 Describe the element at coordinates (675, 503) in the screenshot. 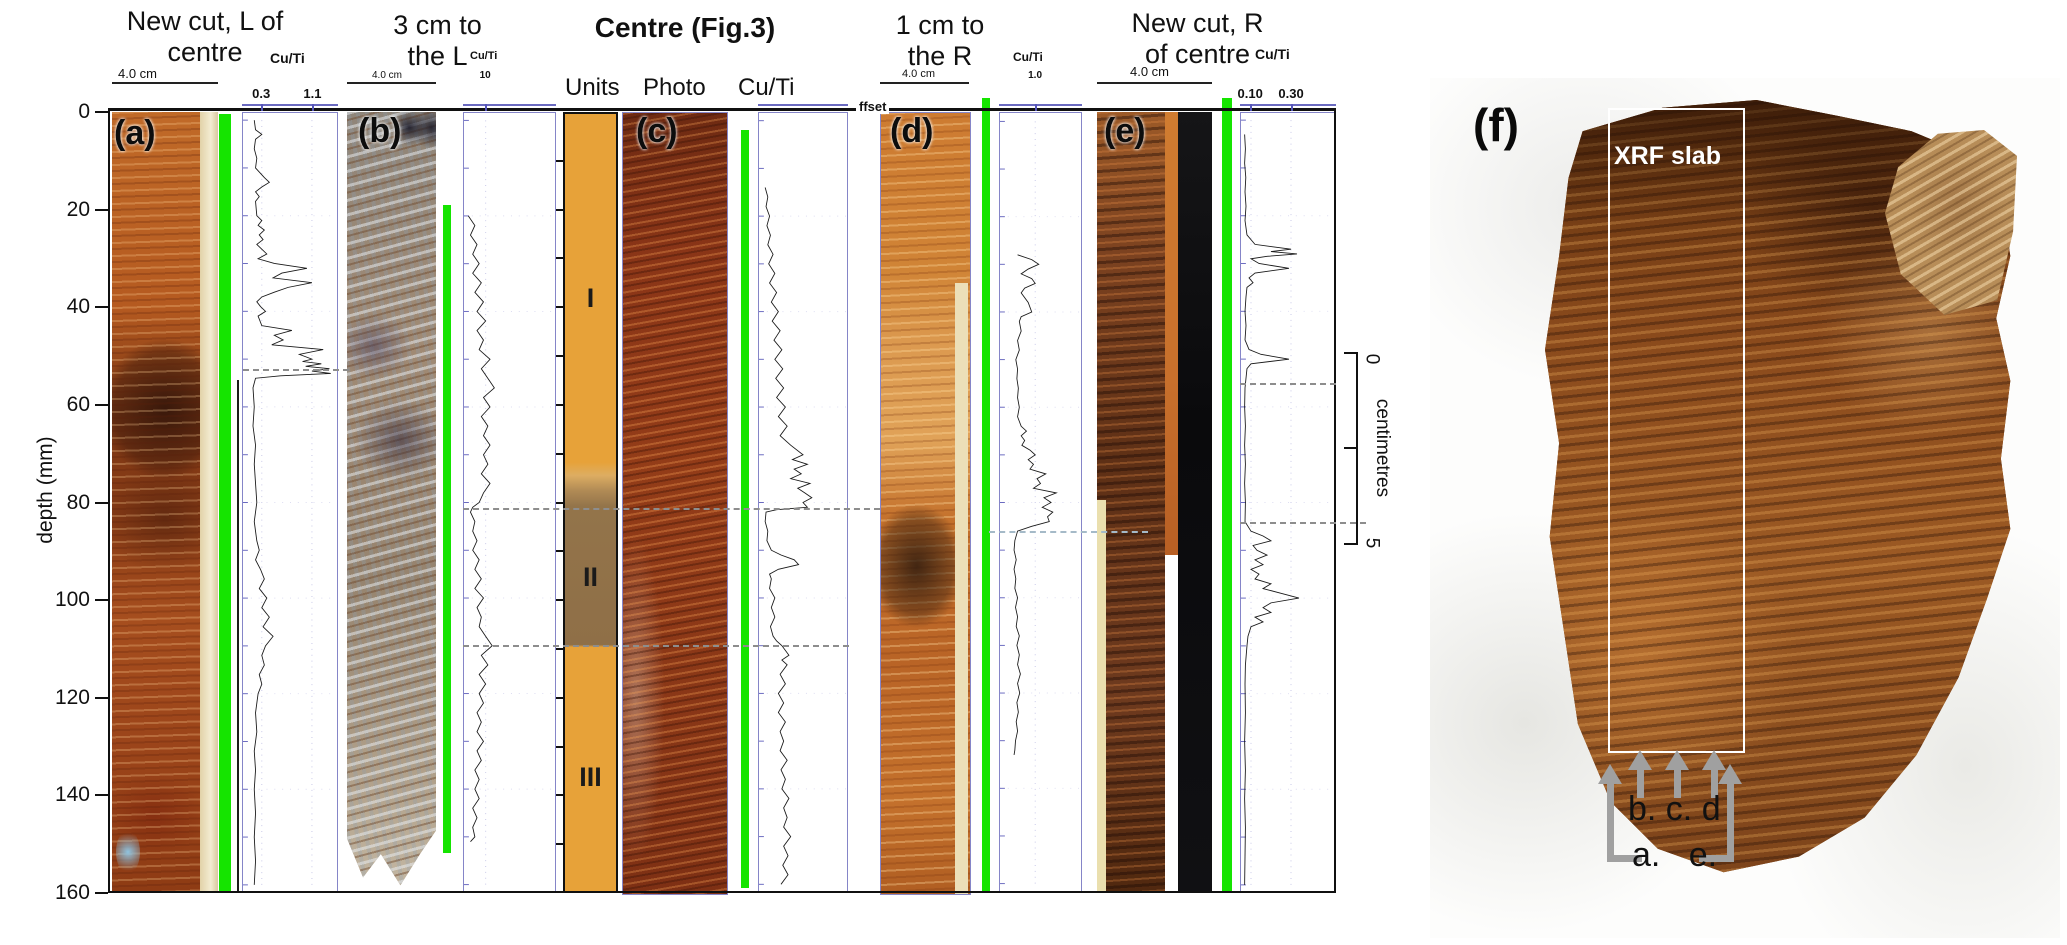

I see `core-photo-c` at that location.